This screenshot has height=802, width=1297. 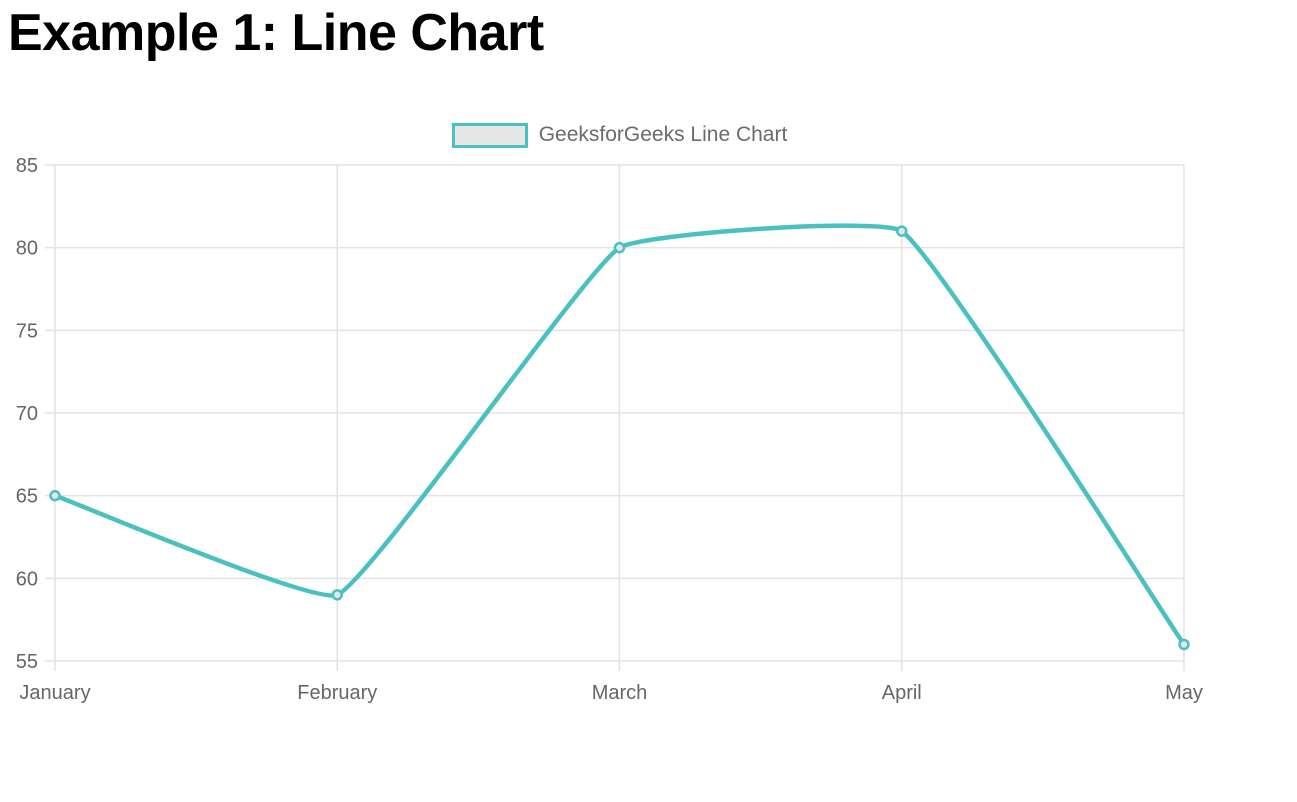 I want to click on y-tick-label: 55, so click(x=27, y=662).